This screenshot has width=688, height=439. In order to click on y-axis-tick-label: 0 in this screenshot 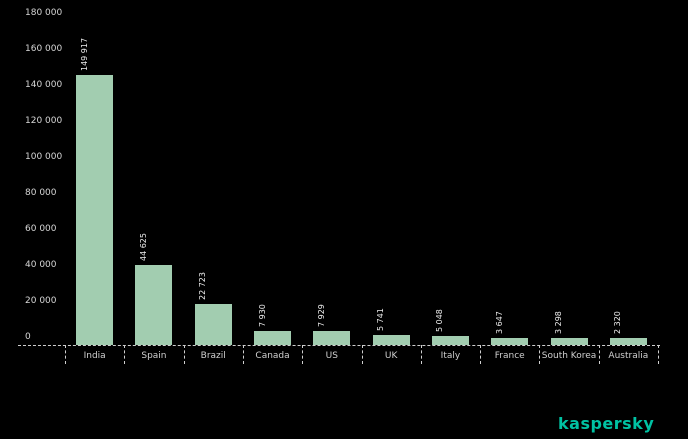, I will do `click(28, 337)`.